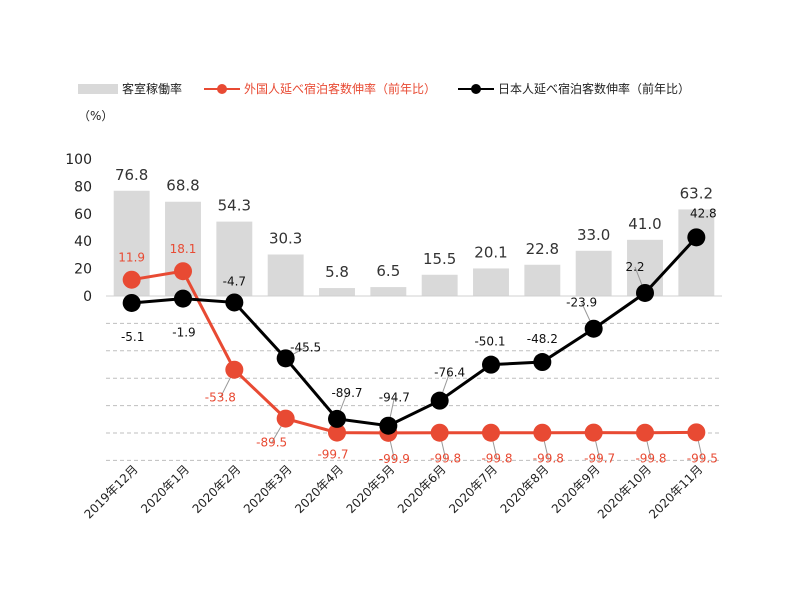 The image size is (800, 600). I want to click on bar-data-label: 20.1, so click(490, 252).